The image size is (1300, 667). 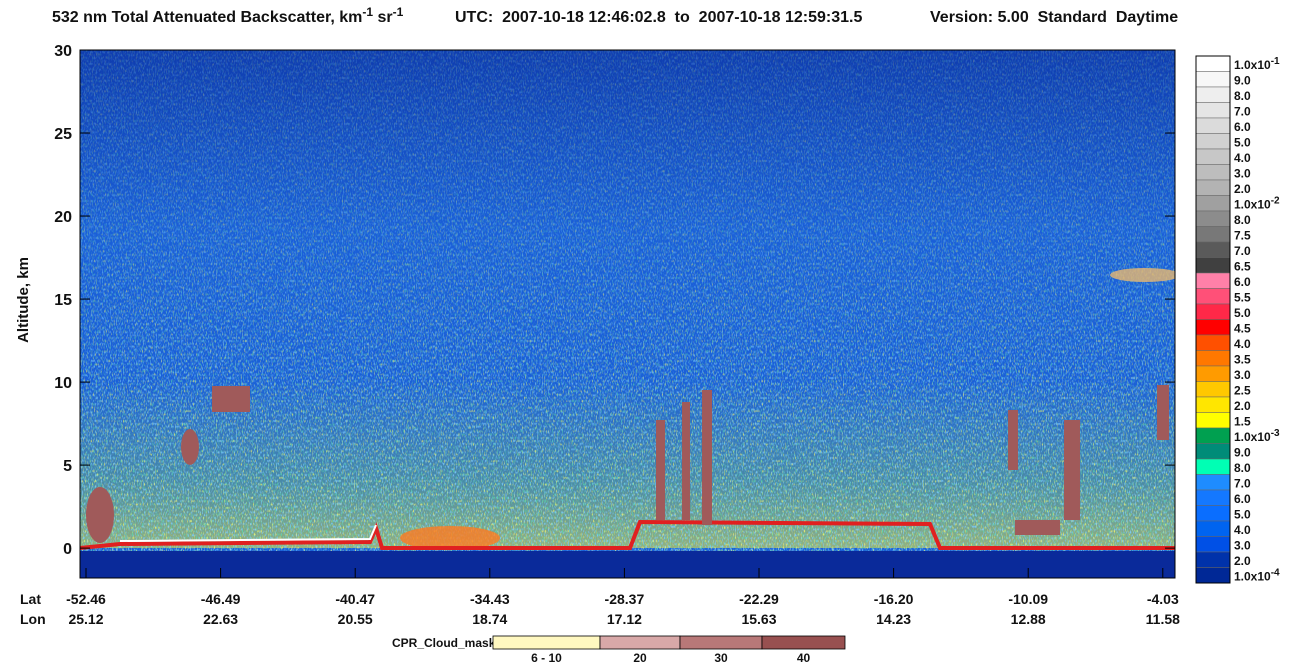 I want to click on colorbar-label: 6.5, so click(x=1242, y=266).